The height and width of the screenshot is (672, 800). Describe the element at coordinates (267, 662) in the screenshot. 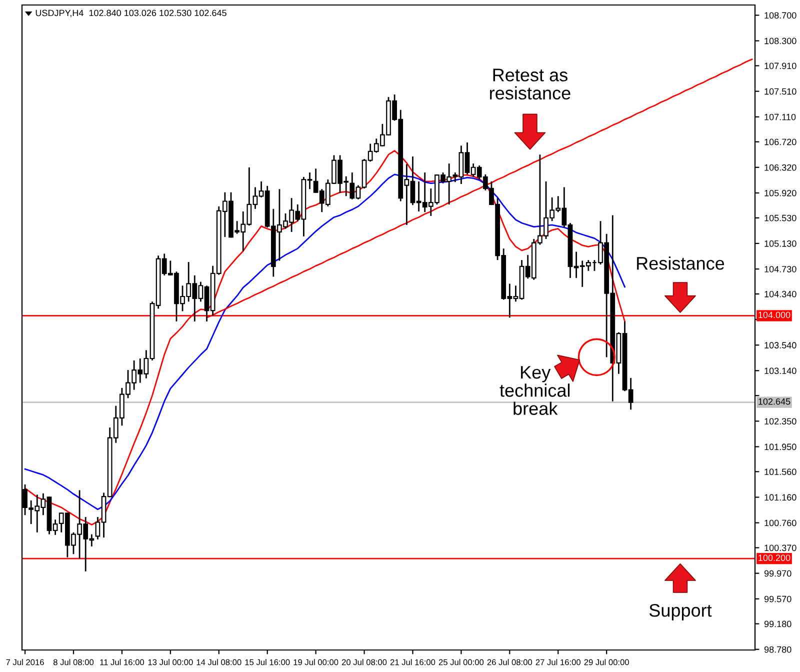

I see `x-tick-label: 15 Jul 16:00` at that location.